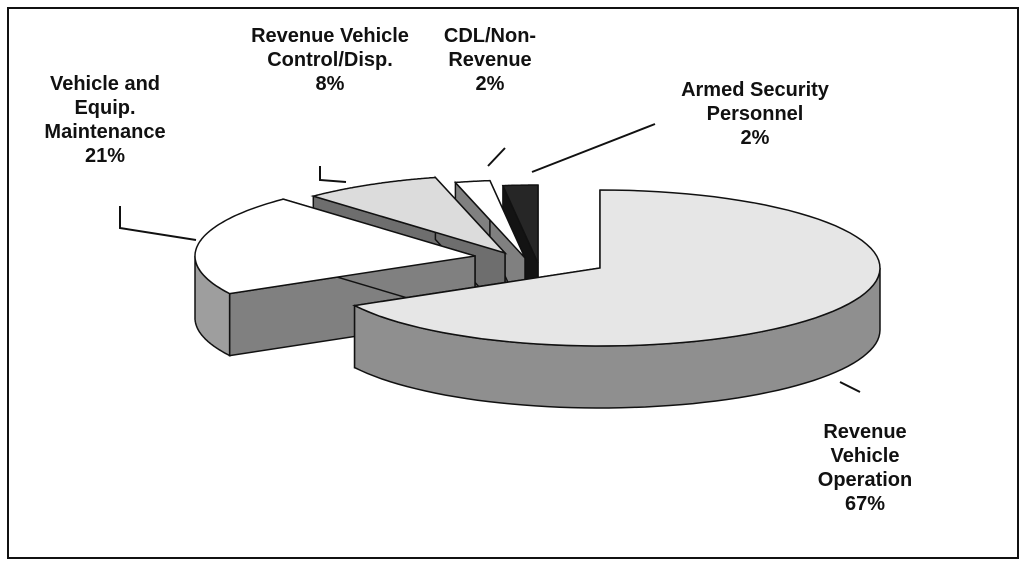 The height and width of the screenshot is (569, 1027). Describe the element at coordinates (865, 456) in the screenshot. I see `category-label: Revenue Vehicle Operation` at that location.